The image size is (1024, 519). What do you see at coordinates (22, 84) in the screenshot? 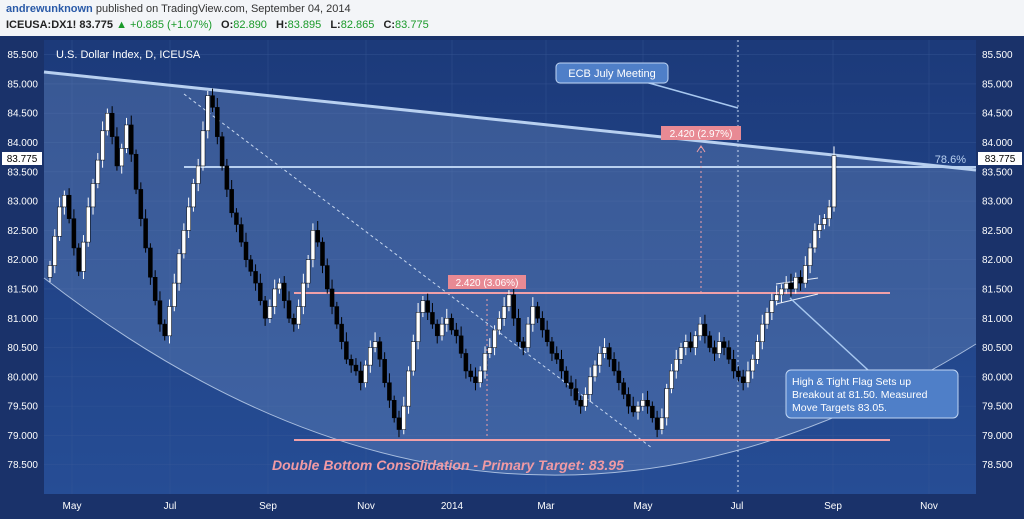
I see `y-tick-label-left: 85.000` at bounding box center [22, 84].